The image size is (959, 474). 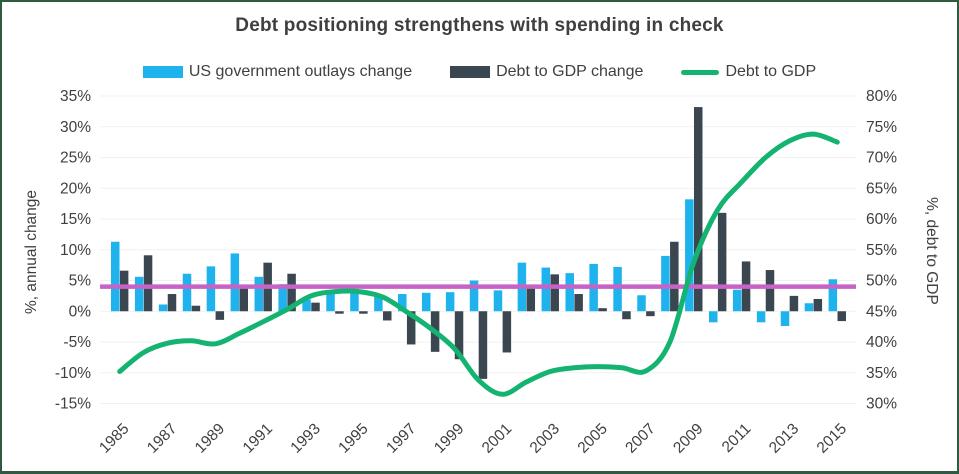 I want to click on bar-debt-change-2003, so click(x=554, y=293).